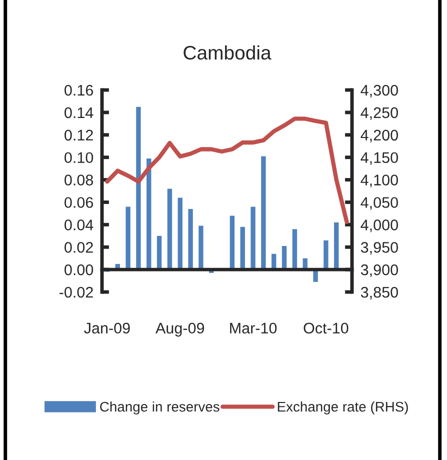 This screenshot has width=447, height=460. What do you see at coordinates (326, 328) in the screenshot?
I see `x-tick-label: Oct-10` at bounding box center [326, 328].